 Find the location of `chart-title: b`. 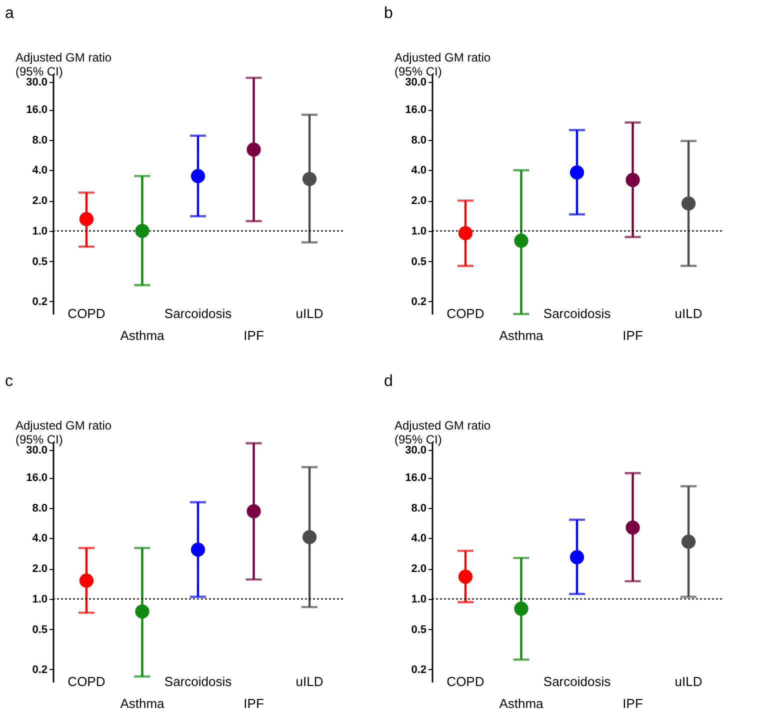

chart-title: b is located at coordinates (388, 13).